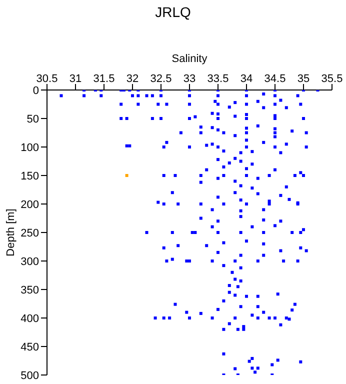 The height and width of the screenshot is (384, 346). What do you see at coordinates (29, 376) in the screenshot?
I see `y-tick-label: 500` at bounding box center [29, 376].